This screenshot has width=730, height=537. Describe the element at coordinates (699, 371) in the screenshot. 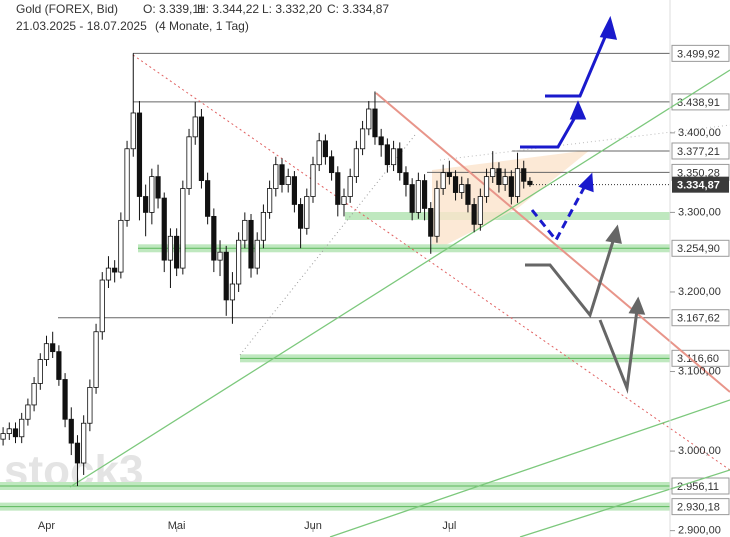

I see `y-tick-label: 3.100,00` at that location.